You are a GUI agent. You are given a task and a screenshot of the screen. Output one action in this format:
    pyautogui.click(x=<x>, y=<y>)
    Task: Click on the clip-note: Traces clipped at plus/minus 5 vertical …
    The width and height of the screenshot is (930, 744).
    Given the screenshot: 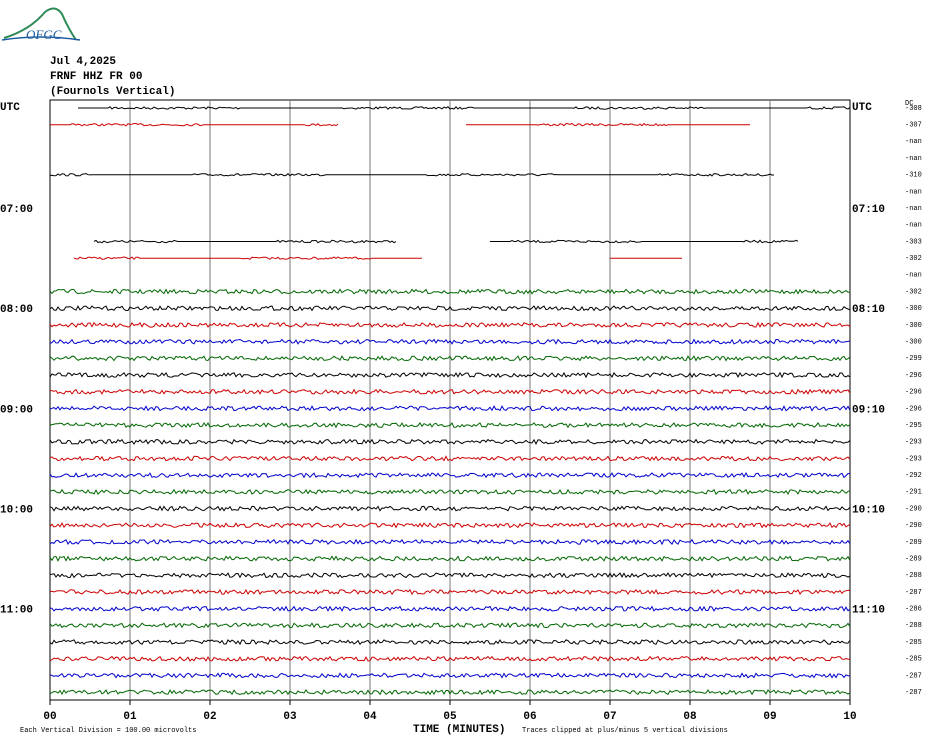 What is the action you would take?
    pyautogui.click(x=625, y=731)
    